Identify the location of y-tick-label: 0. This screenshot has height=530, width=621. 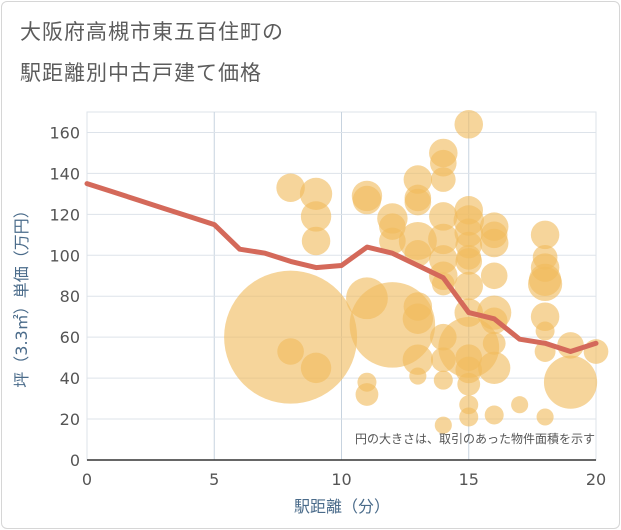
(75, 460).